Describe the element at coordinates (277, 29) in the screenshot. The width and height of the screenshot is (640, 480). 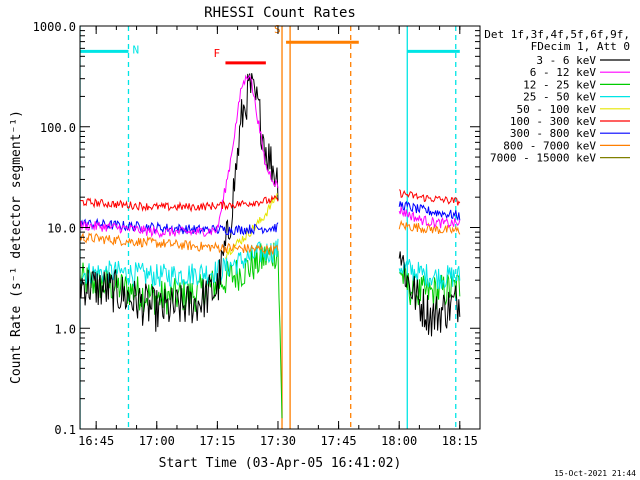
I see `flag-label-S: S` at that location.